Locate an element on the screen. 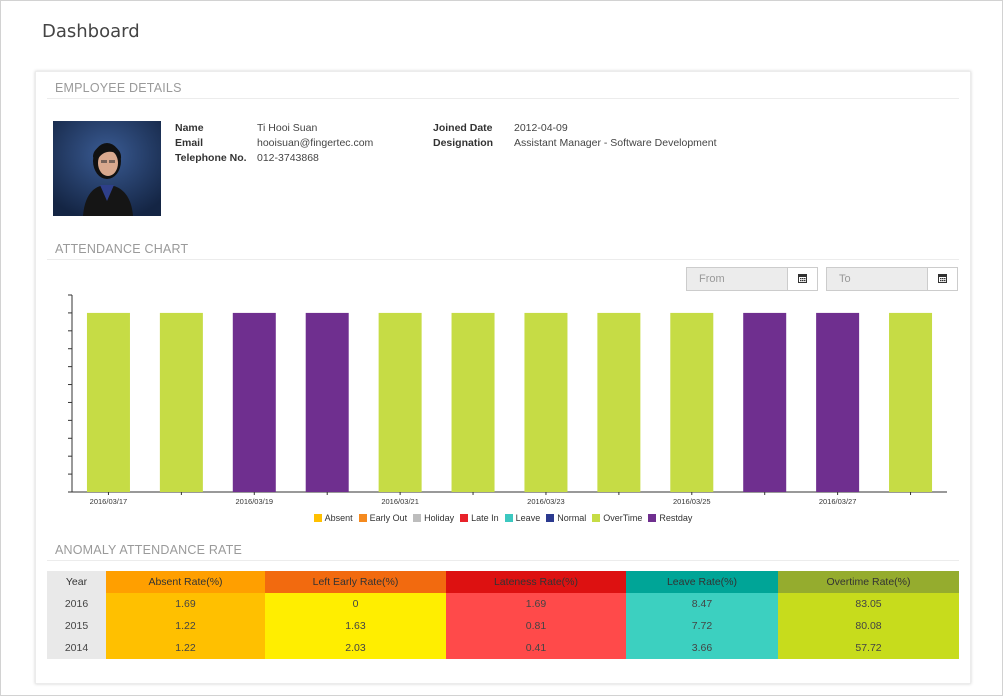 The height and width of the screenshot is (696, 1003). overtime-rate-cell: 83.05 is located at coordinates (868, 604).